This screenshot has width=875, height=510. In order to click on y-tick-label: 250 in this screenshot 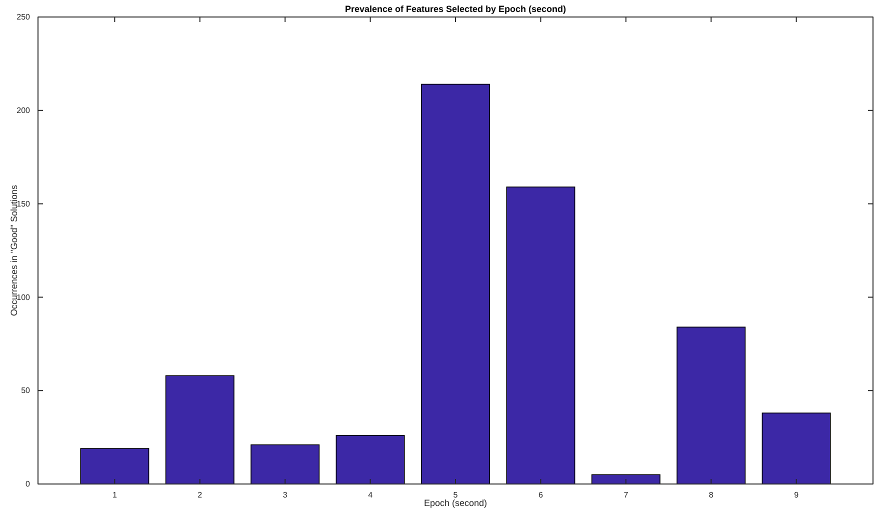, I will do `click(23, 17)`.